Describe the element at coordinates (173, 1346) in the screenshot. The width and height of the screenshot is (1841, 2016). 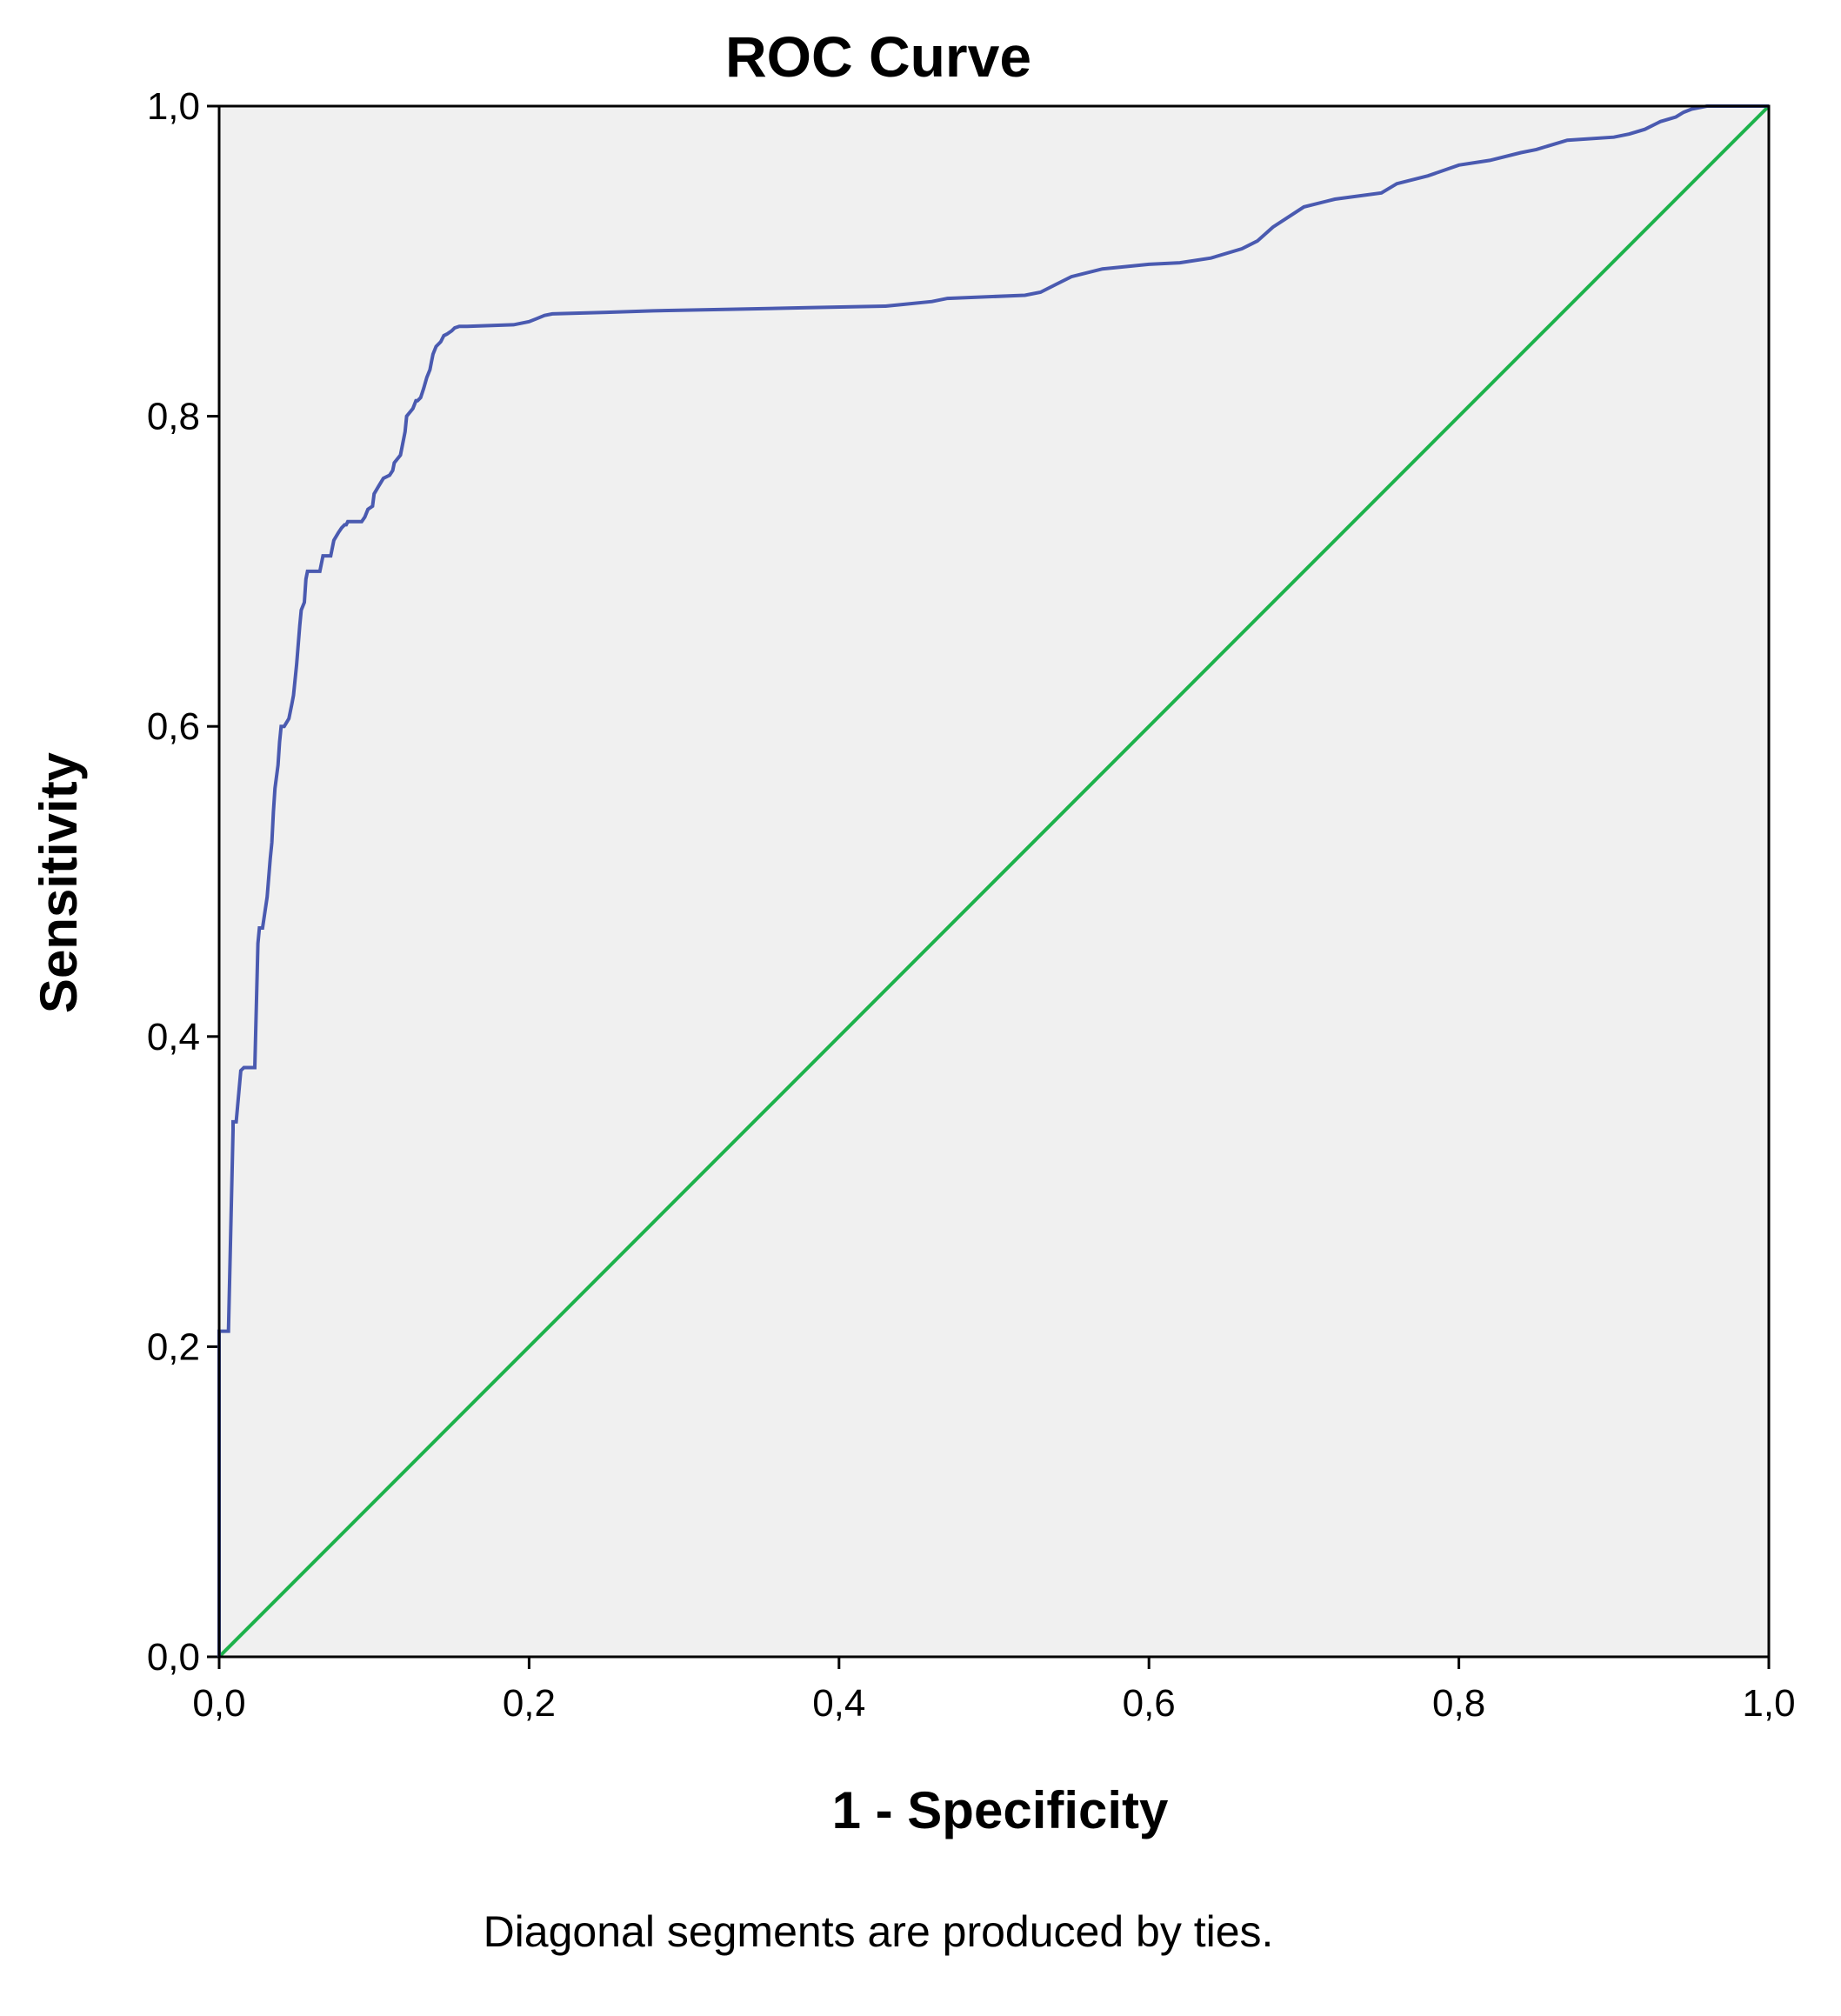
I see `y-tick-label: 0,2` at that location.